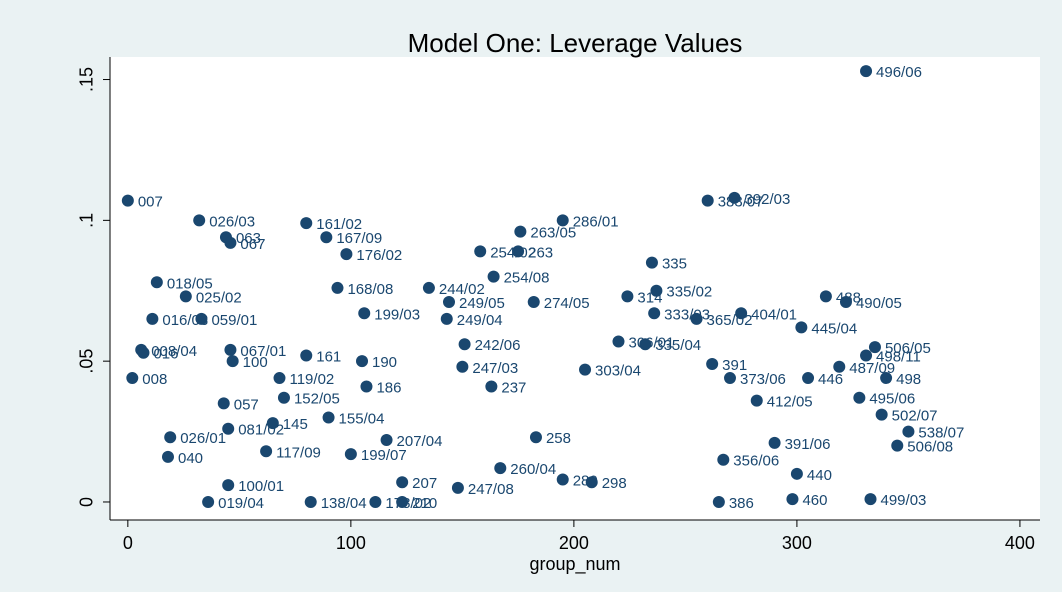  I want to click on x-tick-label: 0, so click(128, 543).